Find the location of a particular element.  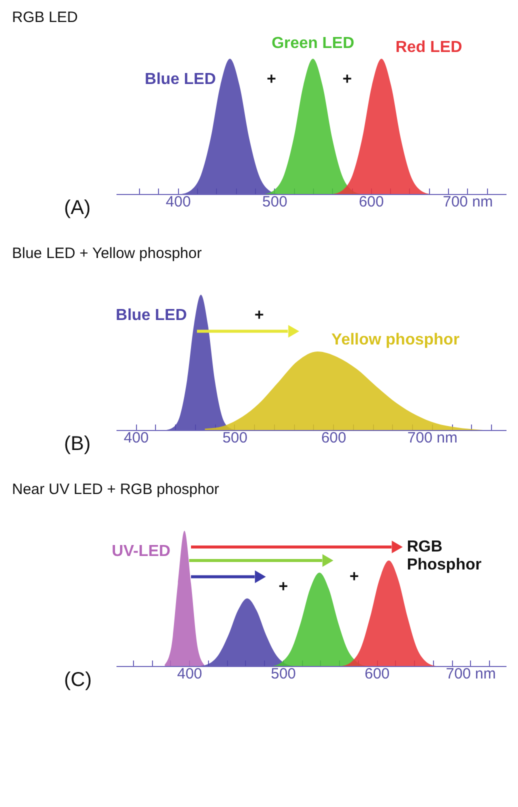

chart-title: Near UV LED + RGB phosphor is located at coordinates (116, 489).